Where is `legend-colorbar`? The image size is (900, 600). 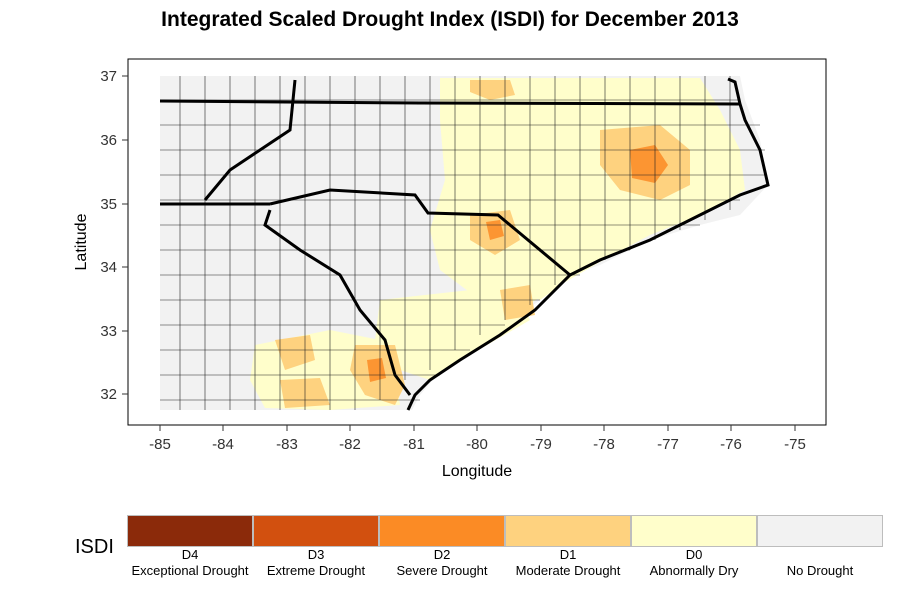
legend-colorbar is located at coordinates (505, 531).